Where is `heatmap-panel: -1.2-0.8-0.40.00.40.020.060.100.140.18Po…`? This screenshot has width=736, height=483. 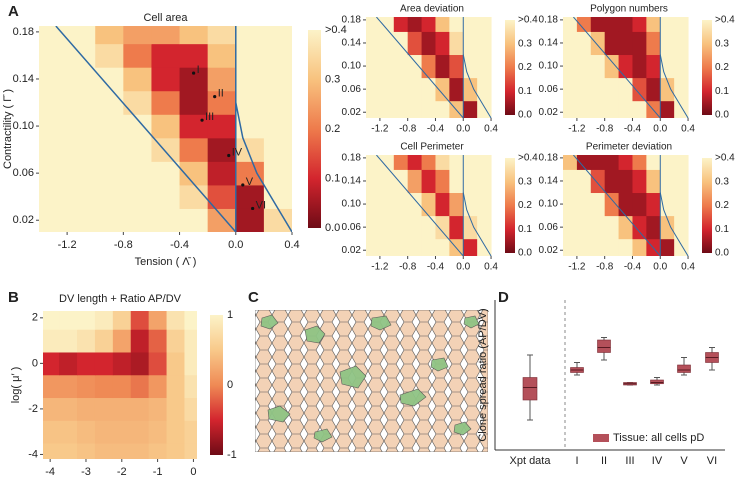 heatmap-panel: -1.2-0.8-0.40.00.40.020.060.100.140.18Po… is located at coordinates (637, 69).